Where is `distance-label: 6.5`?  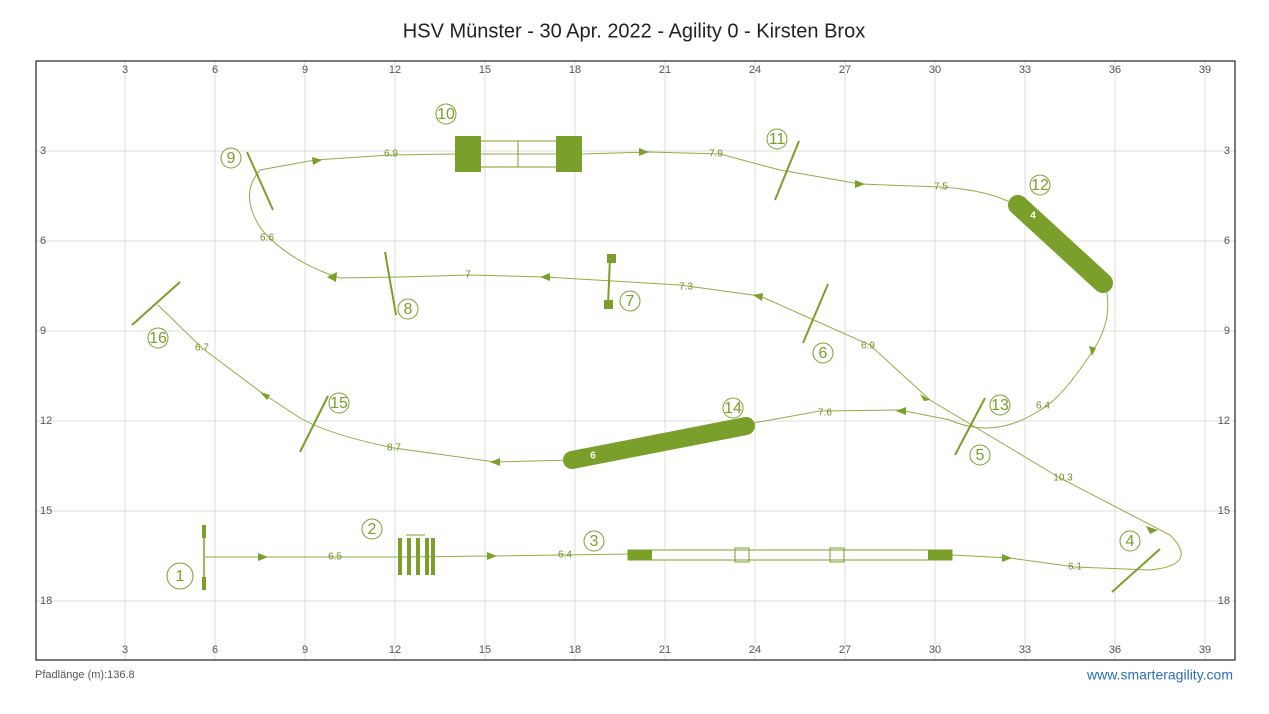
distance-label: 6.5 is located at coordinates (335, 557).